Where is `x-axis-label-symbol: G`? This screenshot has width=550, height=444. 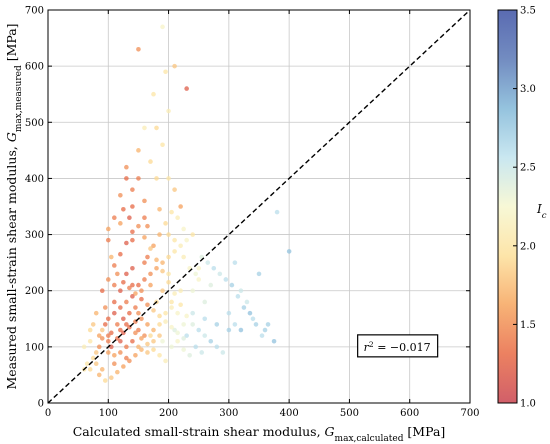
x-axis-label-symbol: G is located at coordinates (330, 431).